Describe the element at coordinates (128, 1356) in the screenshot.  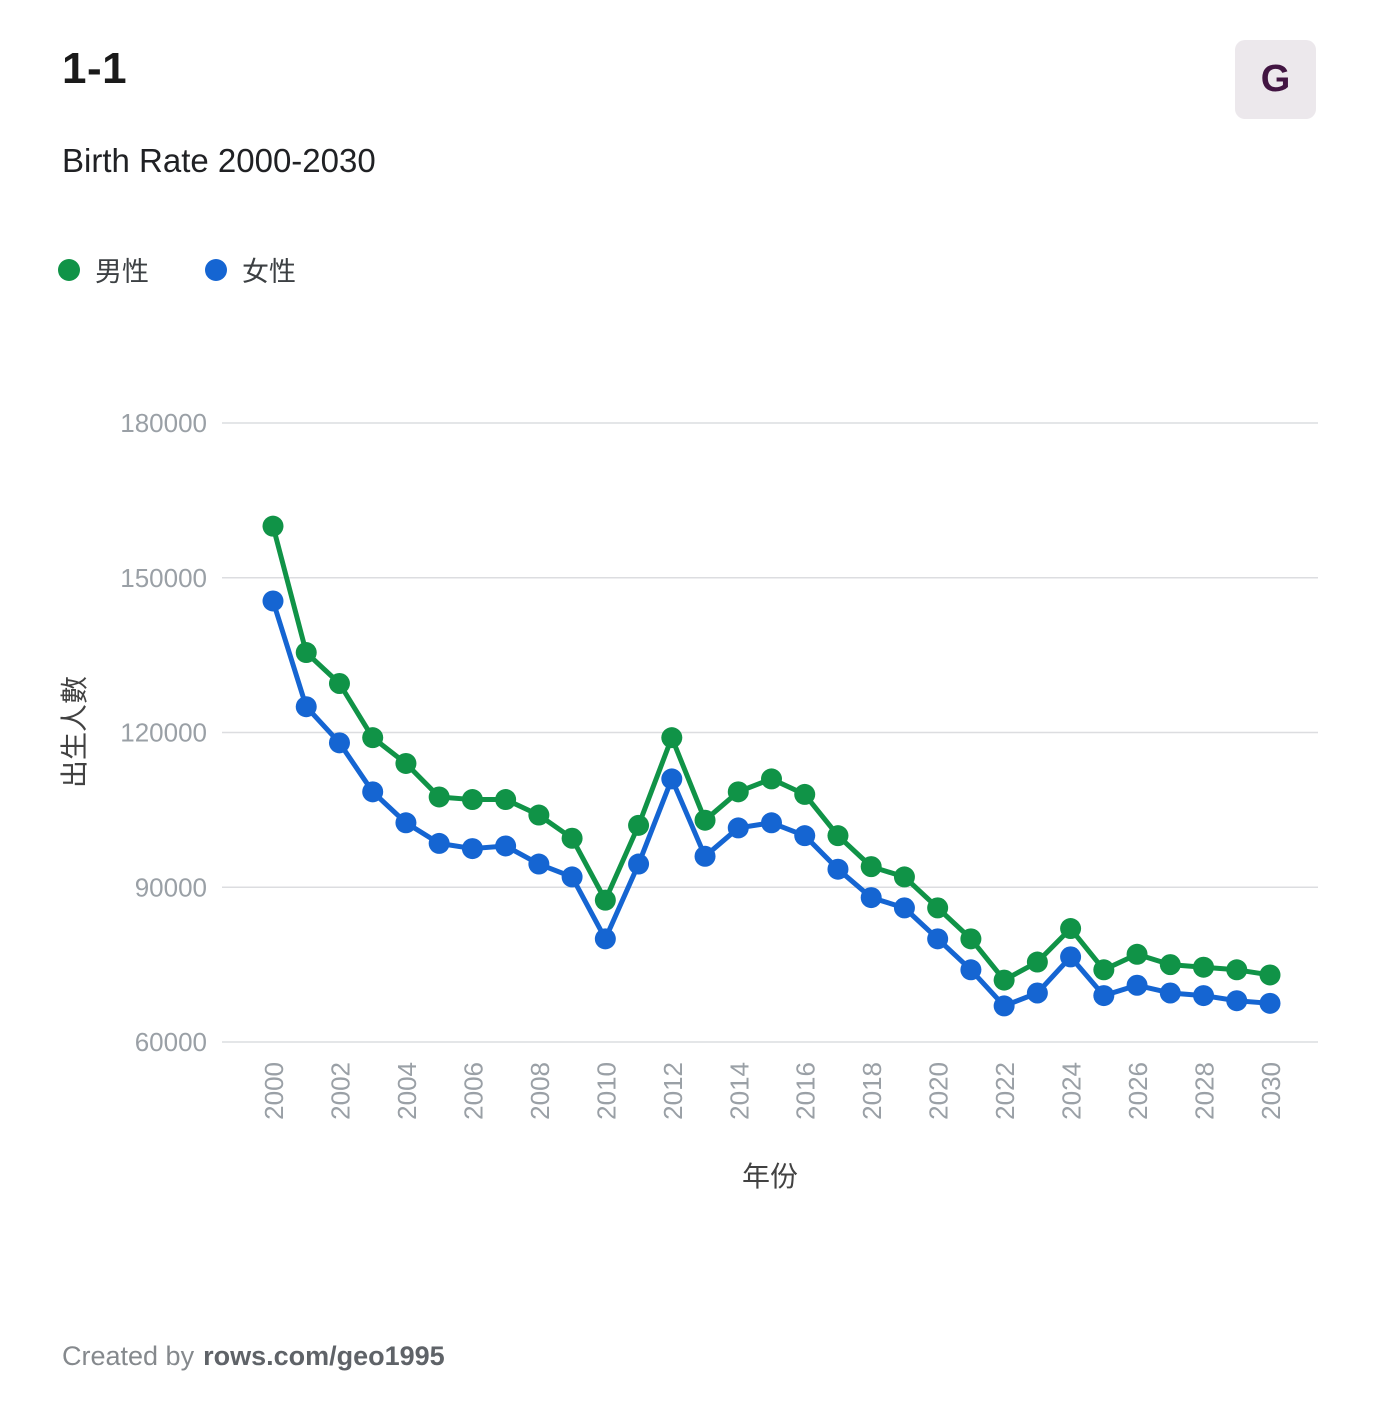
I see `footer-prefix: Created by` at that location.